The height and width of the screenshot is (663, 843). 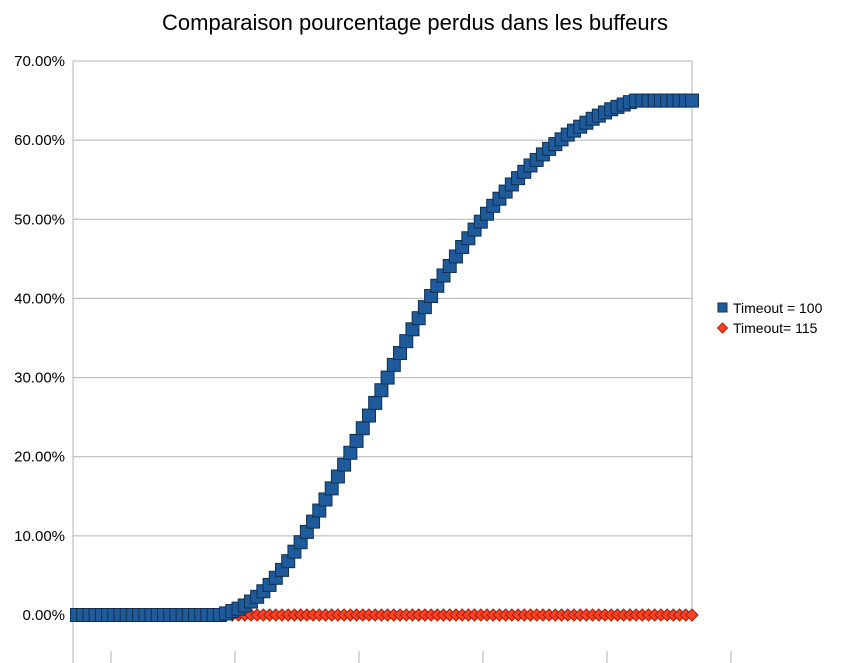 I want to click on y-tick-label: 10.00%, so click(x=39, y=536).